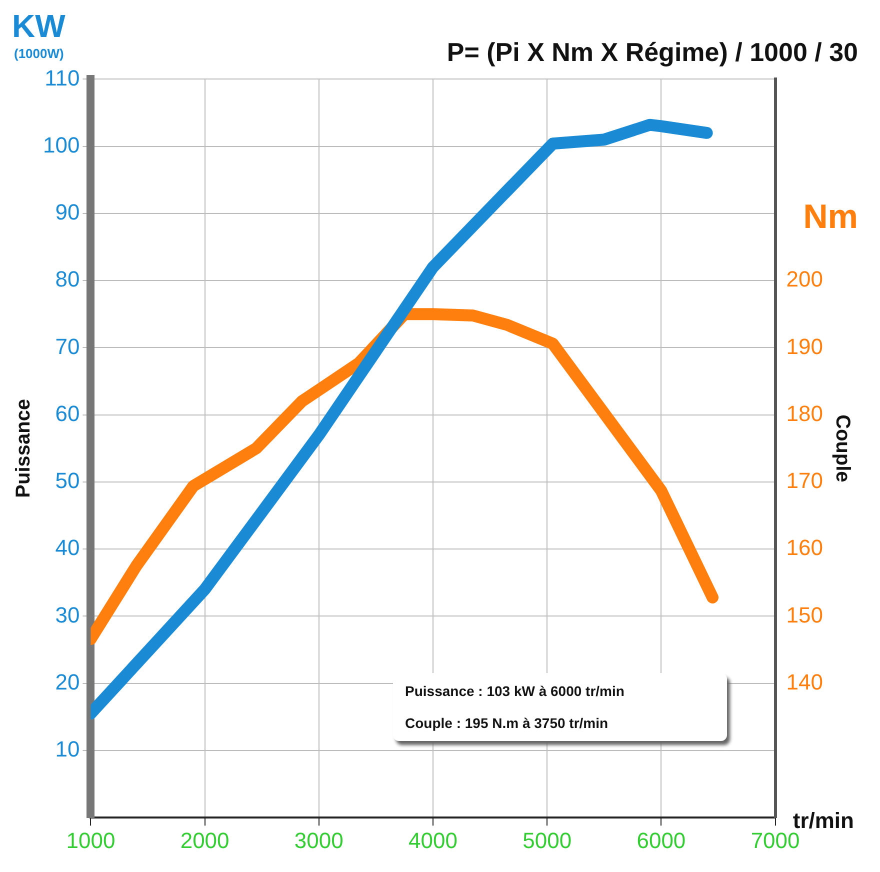  What do you see at coordinates (661, 840) in the screenshot?
I see `x-tick-label: 6000` at bounding box center [661, 840].